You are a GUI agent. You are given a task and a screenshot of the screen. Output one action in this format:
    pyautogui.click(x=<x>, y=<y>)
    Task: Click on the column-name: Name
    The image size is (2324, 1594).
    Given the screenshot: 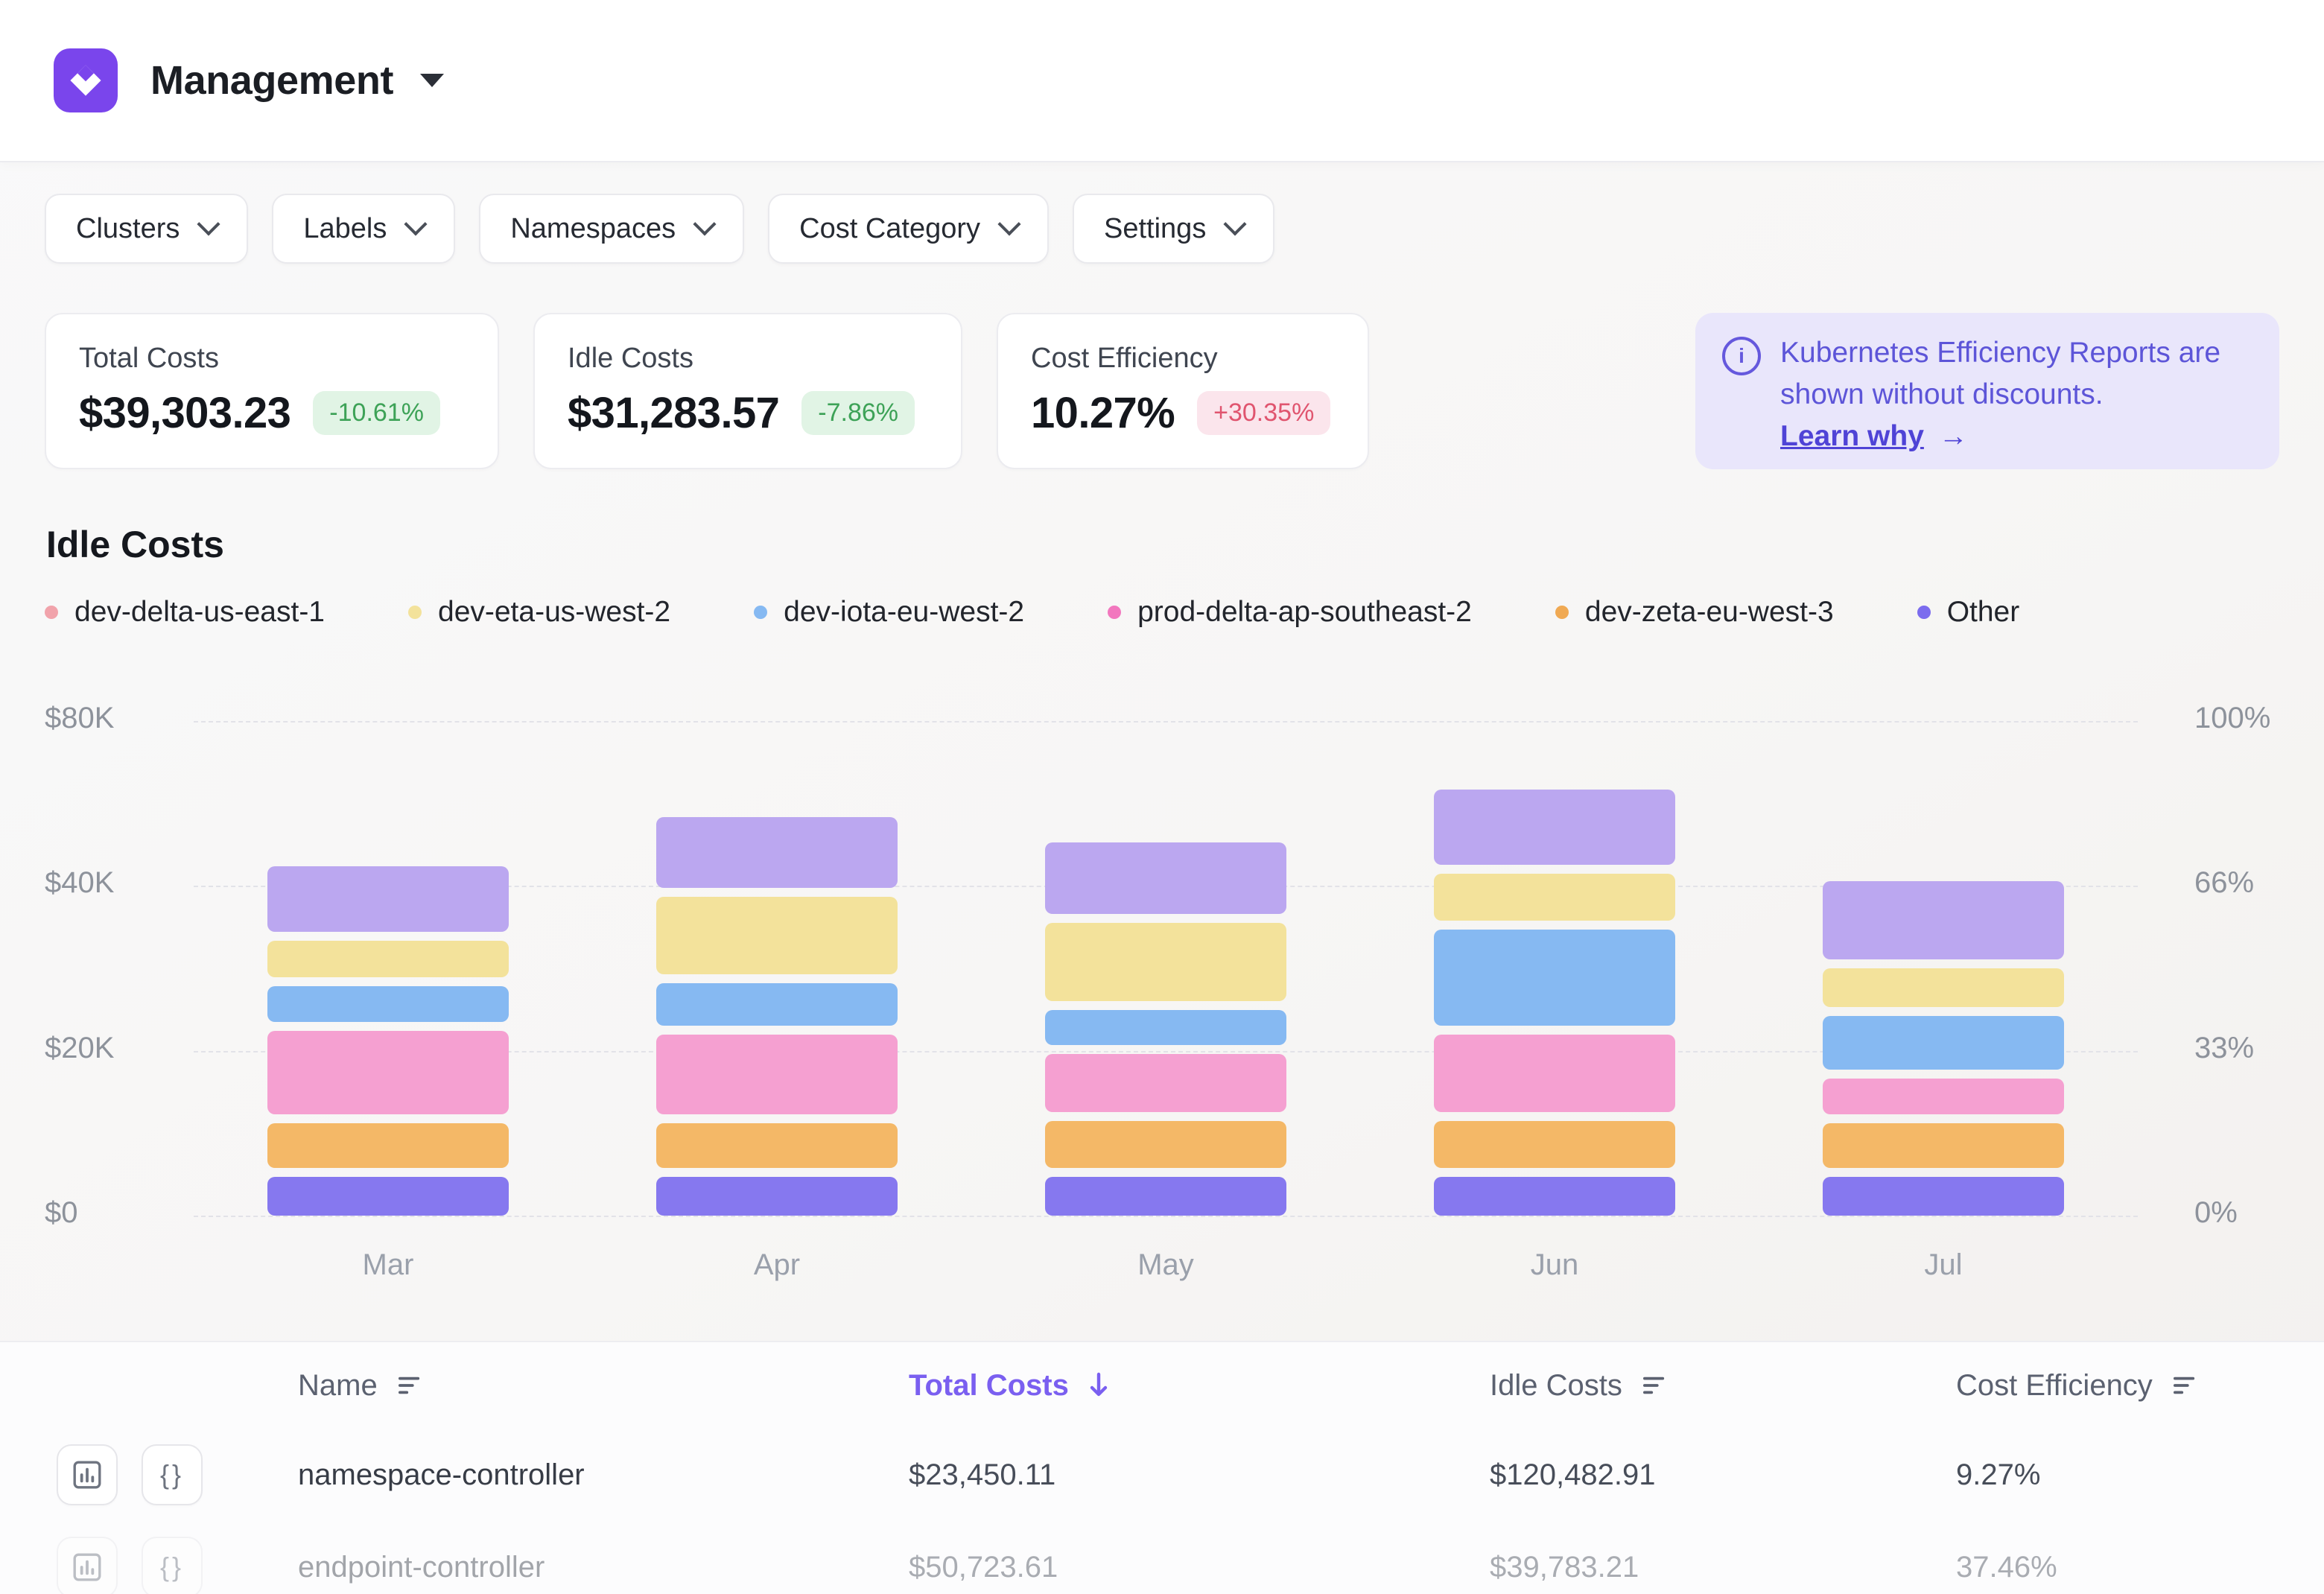 What is the action you would take?
    pyautogui.click(x=603, y=1386)
    